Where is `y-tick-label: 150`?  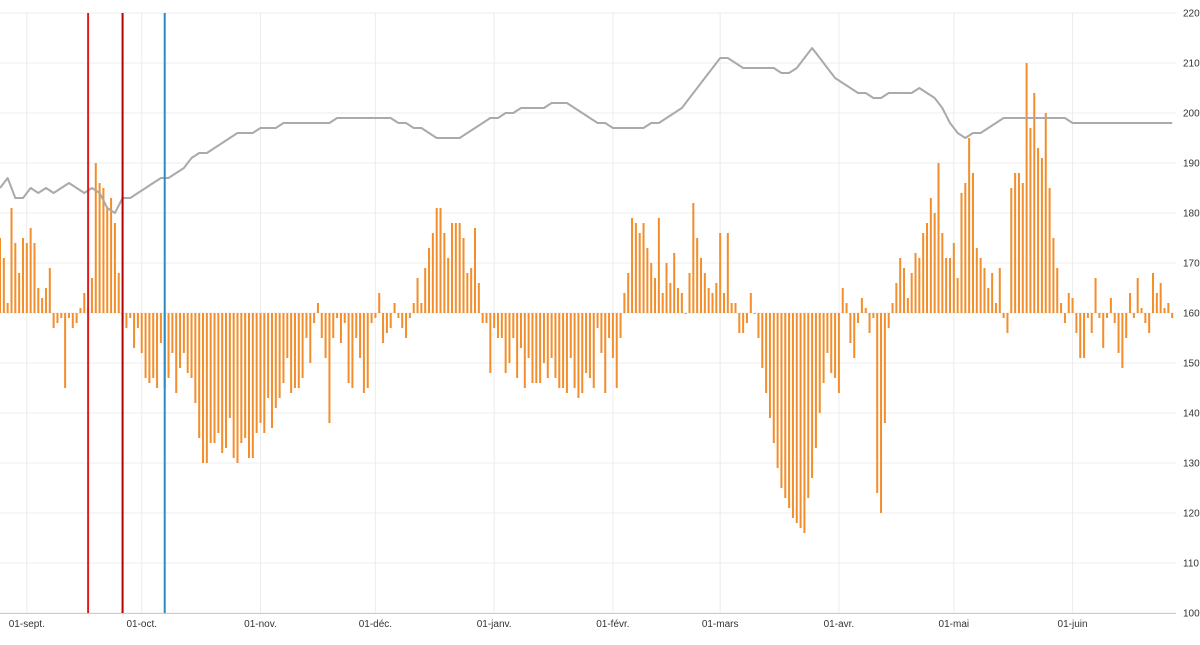 y-tick-label: 150 is located at coordinates (1191, 364).